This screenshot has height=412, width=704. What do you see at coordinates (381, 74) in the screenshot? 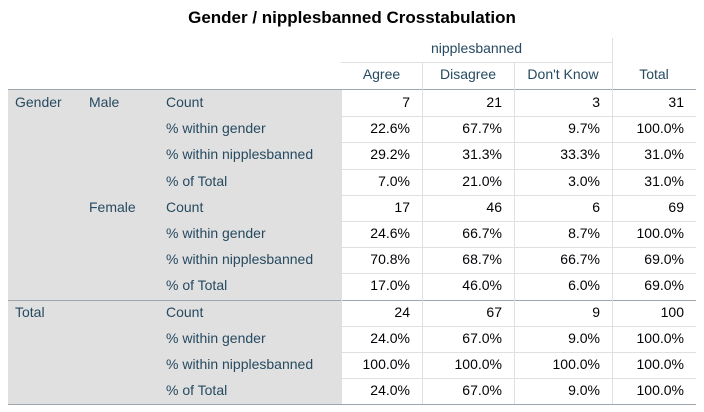
I see `column-header: Agree` at bounding box center [381, 74].